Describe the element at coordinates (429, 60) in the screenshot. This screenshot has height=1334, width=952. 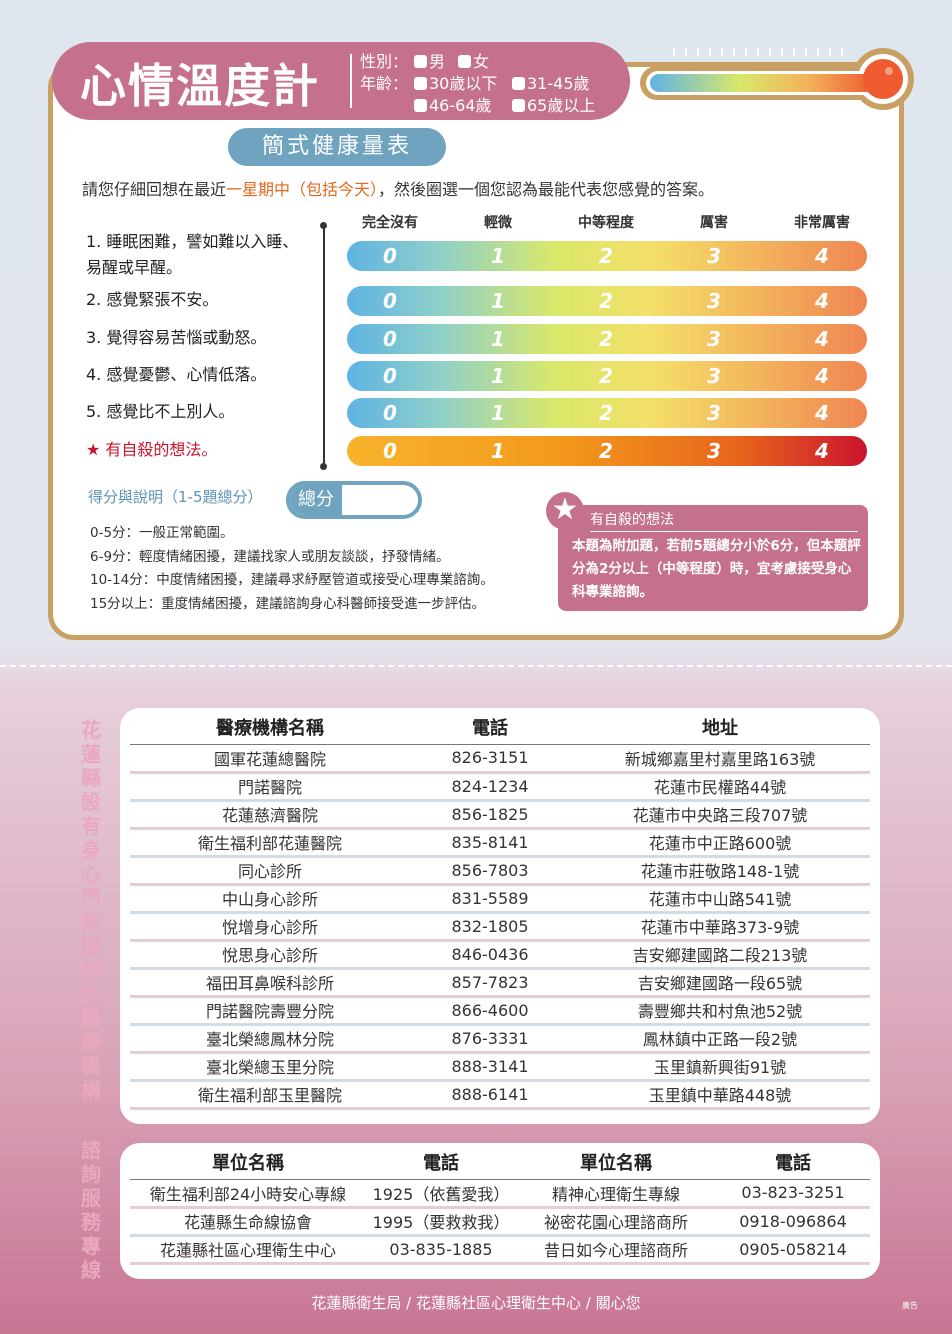
I see `gender-option-male: 男` at that location.